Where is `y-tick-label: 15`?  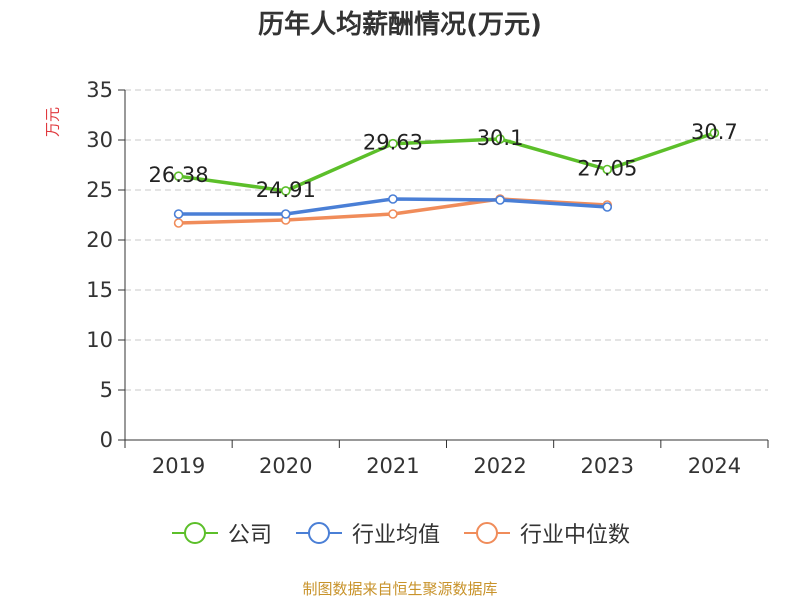
y-tick-label: 15 is located at coordinates (99, 290).